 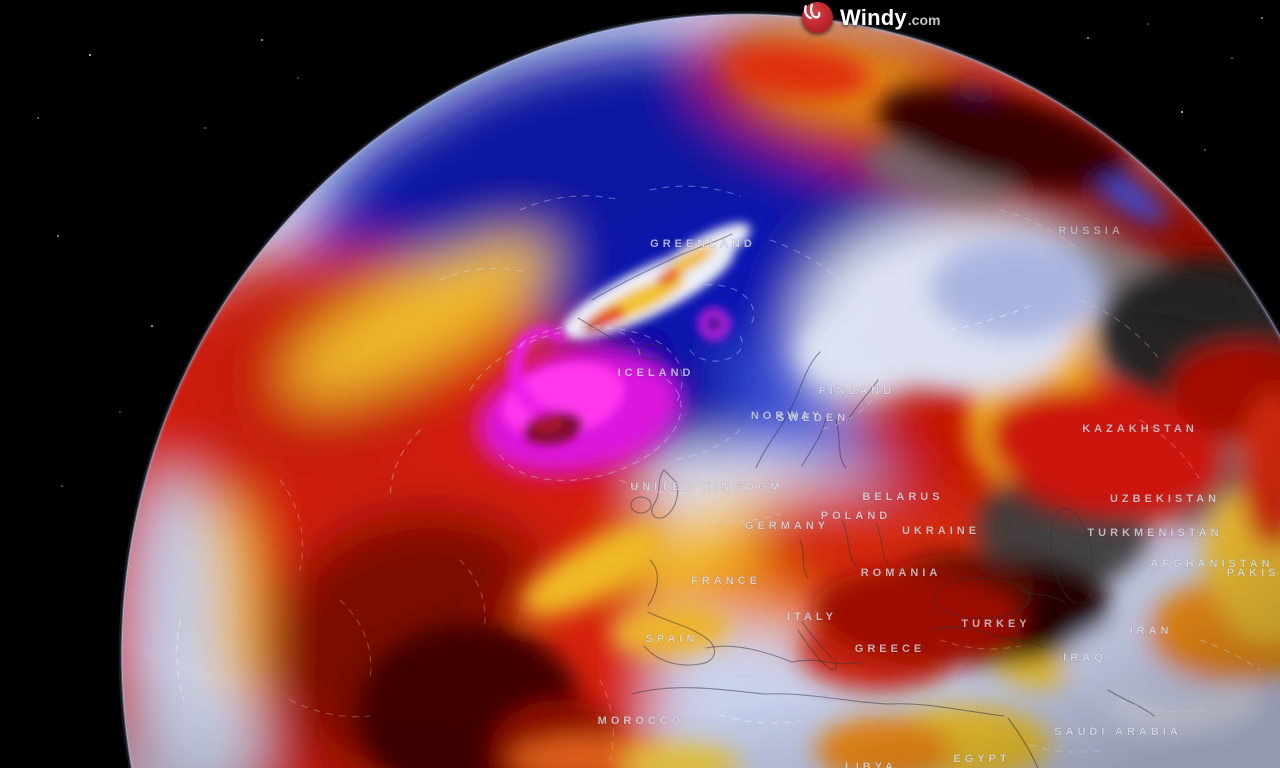 What do you see at coordinates (1151, 631) in the screenshot?
I see `map-label-iran: IRAN` at bounding box center [1151, 631].